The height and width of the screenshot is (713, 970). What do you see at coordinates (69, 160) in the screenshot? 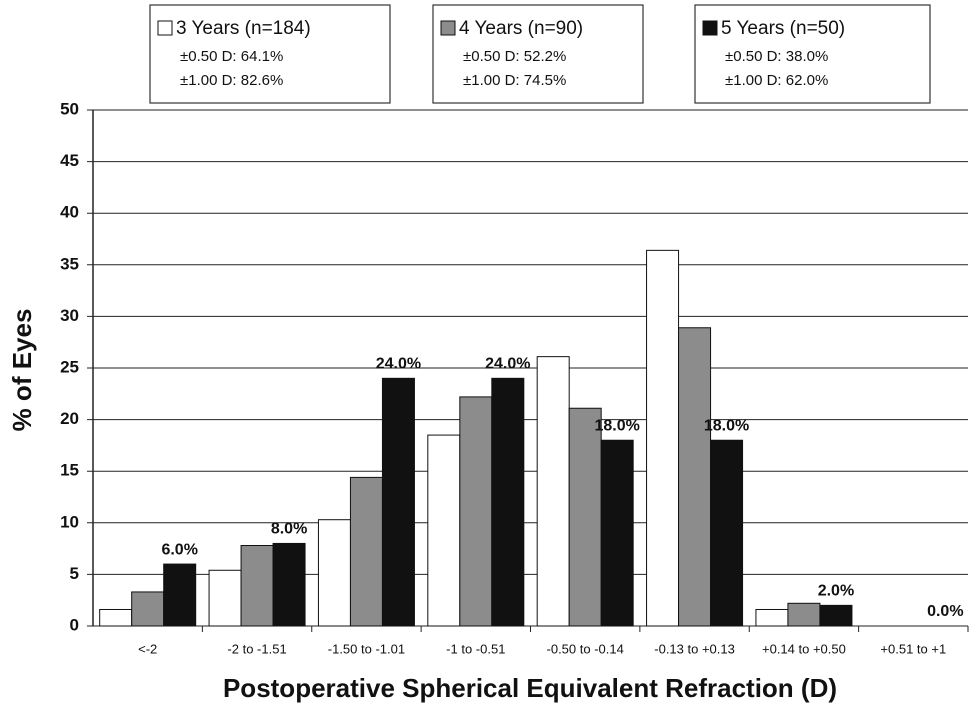
I see `y-tick-label: 45` at bounding box center [69, 160].